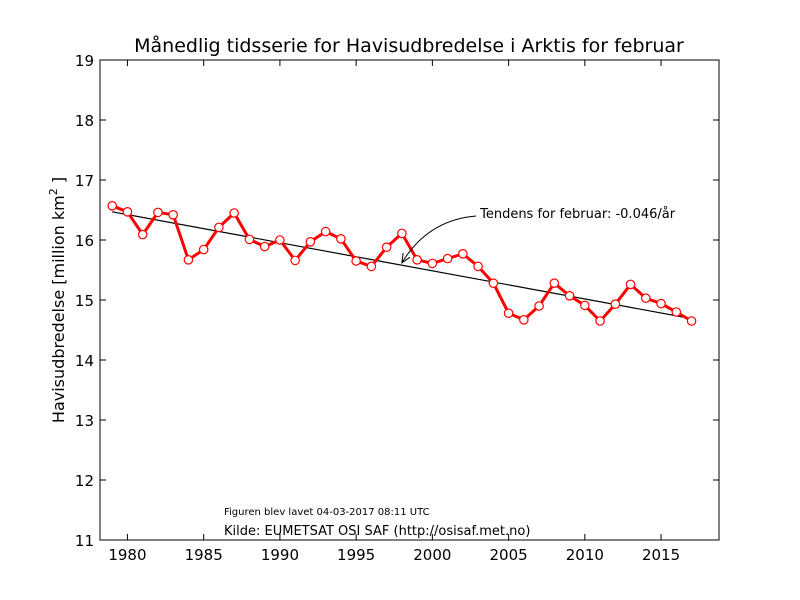 The image size is (800, 600). Describe the element at coordinates (280, 555) in the screenshot. I see `x-tick-label: 1990` at that location.